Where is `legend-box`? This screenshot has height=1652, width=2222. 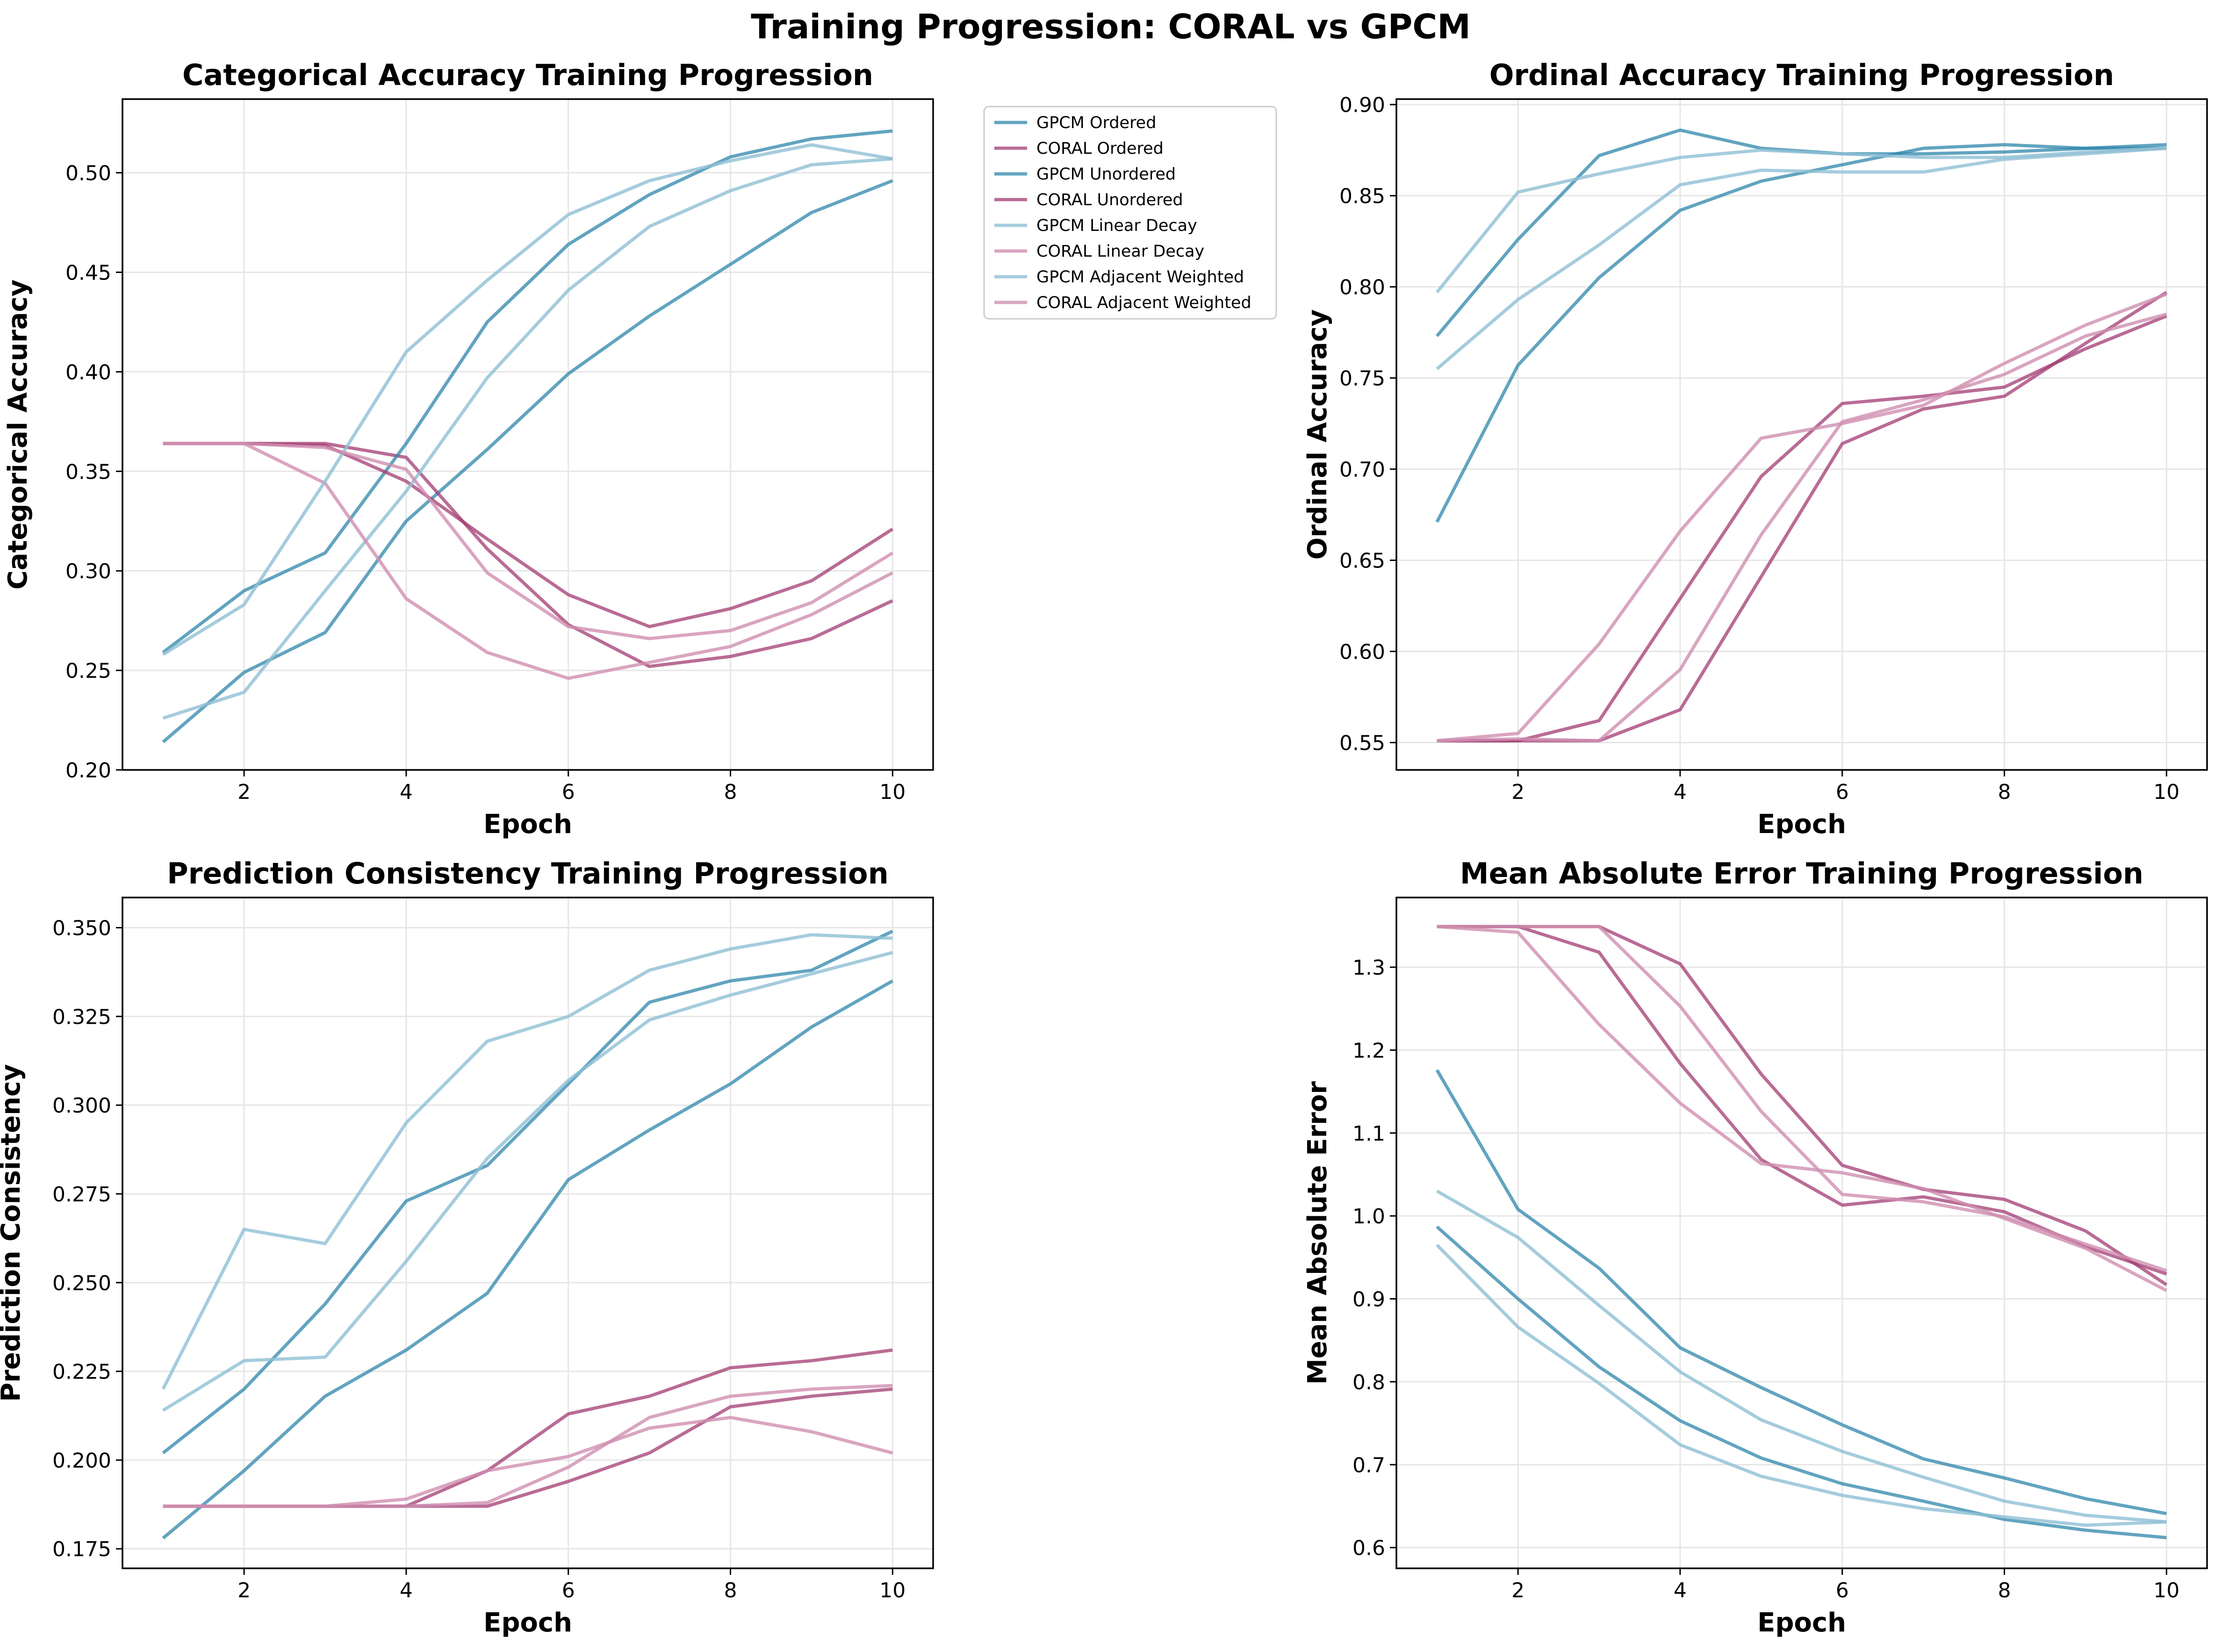
legend-box is located at coordinates (1130, 213).